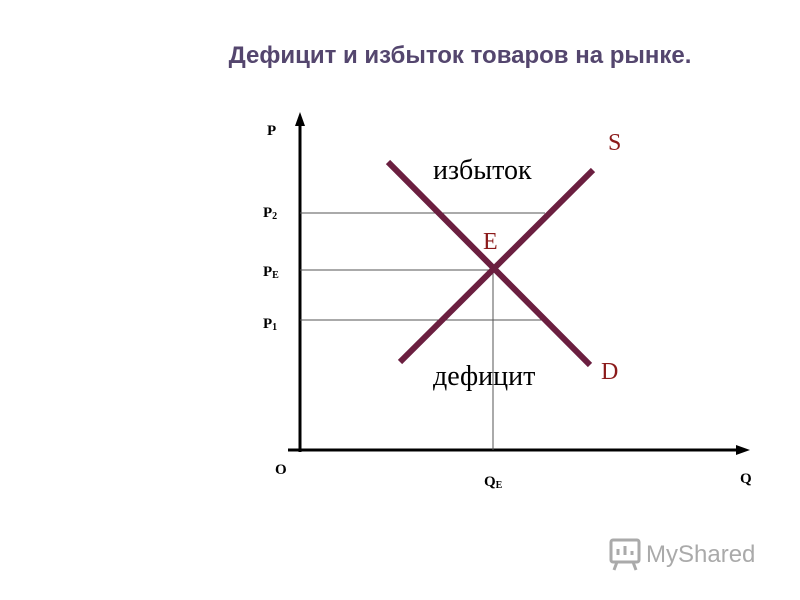 The height and width of the screenshot is (600, 800). I want to click on x-axis-label: Q, so click(746, 479).